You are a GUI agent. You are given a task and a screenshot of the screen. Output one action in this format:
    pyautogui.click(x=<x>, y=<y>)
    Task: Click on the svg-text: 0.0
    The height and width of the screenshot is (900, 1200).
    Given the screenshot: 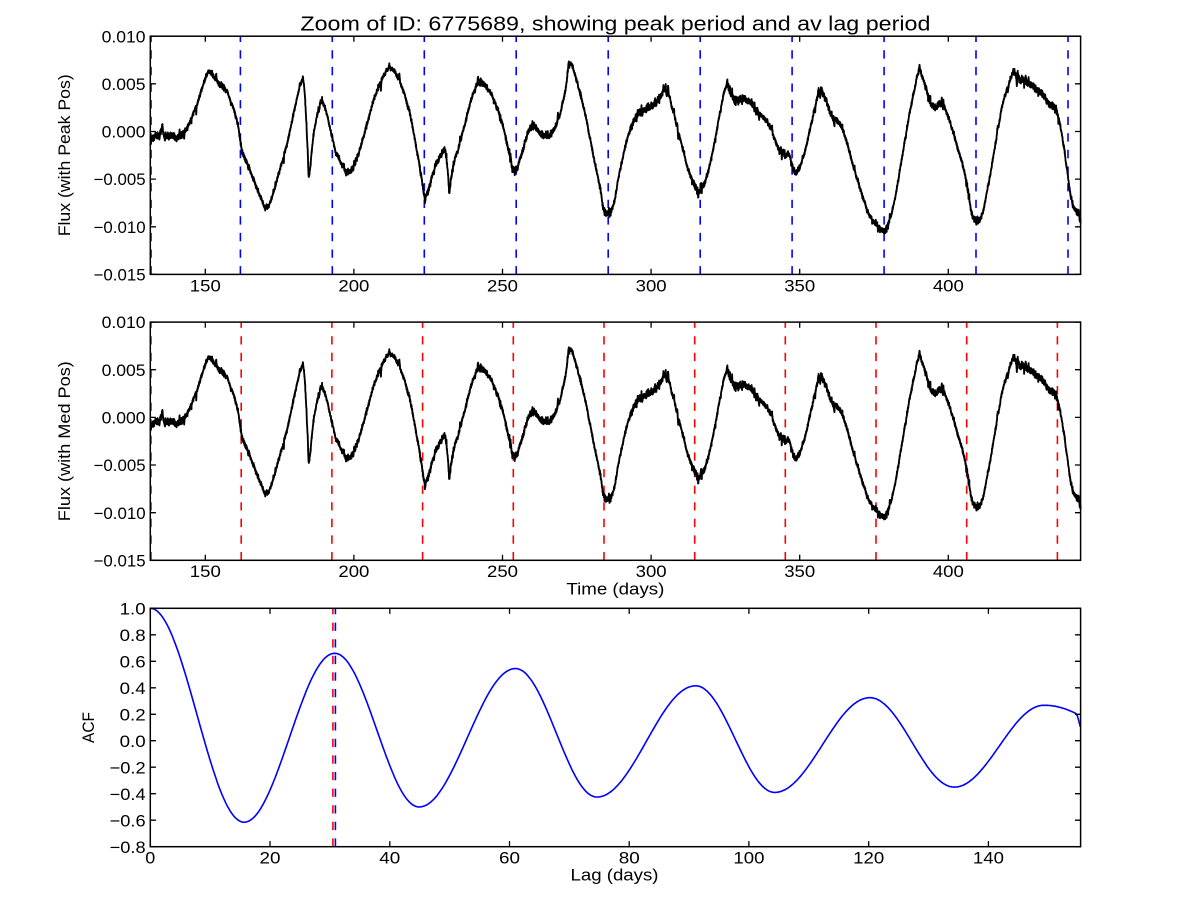 What is the action you would take?
    pyautogui.click(x=133, y=741)
    